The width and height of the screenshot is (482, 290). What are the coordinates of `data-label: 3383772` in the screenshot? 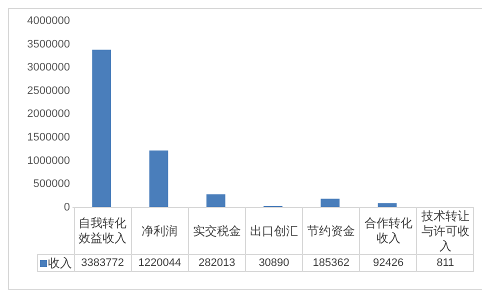 It's located at (103, 263).